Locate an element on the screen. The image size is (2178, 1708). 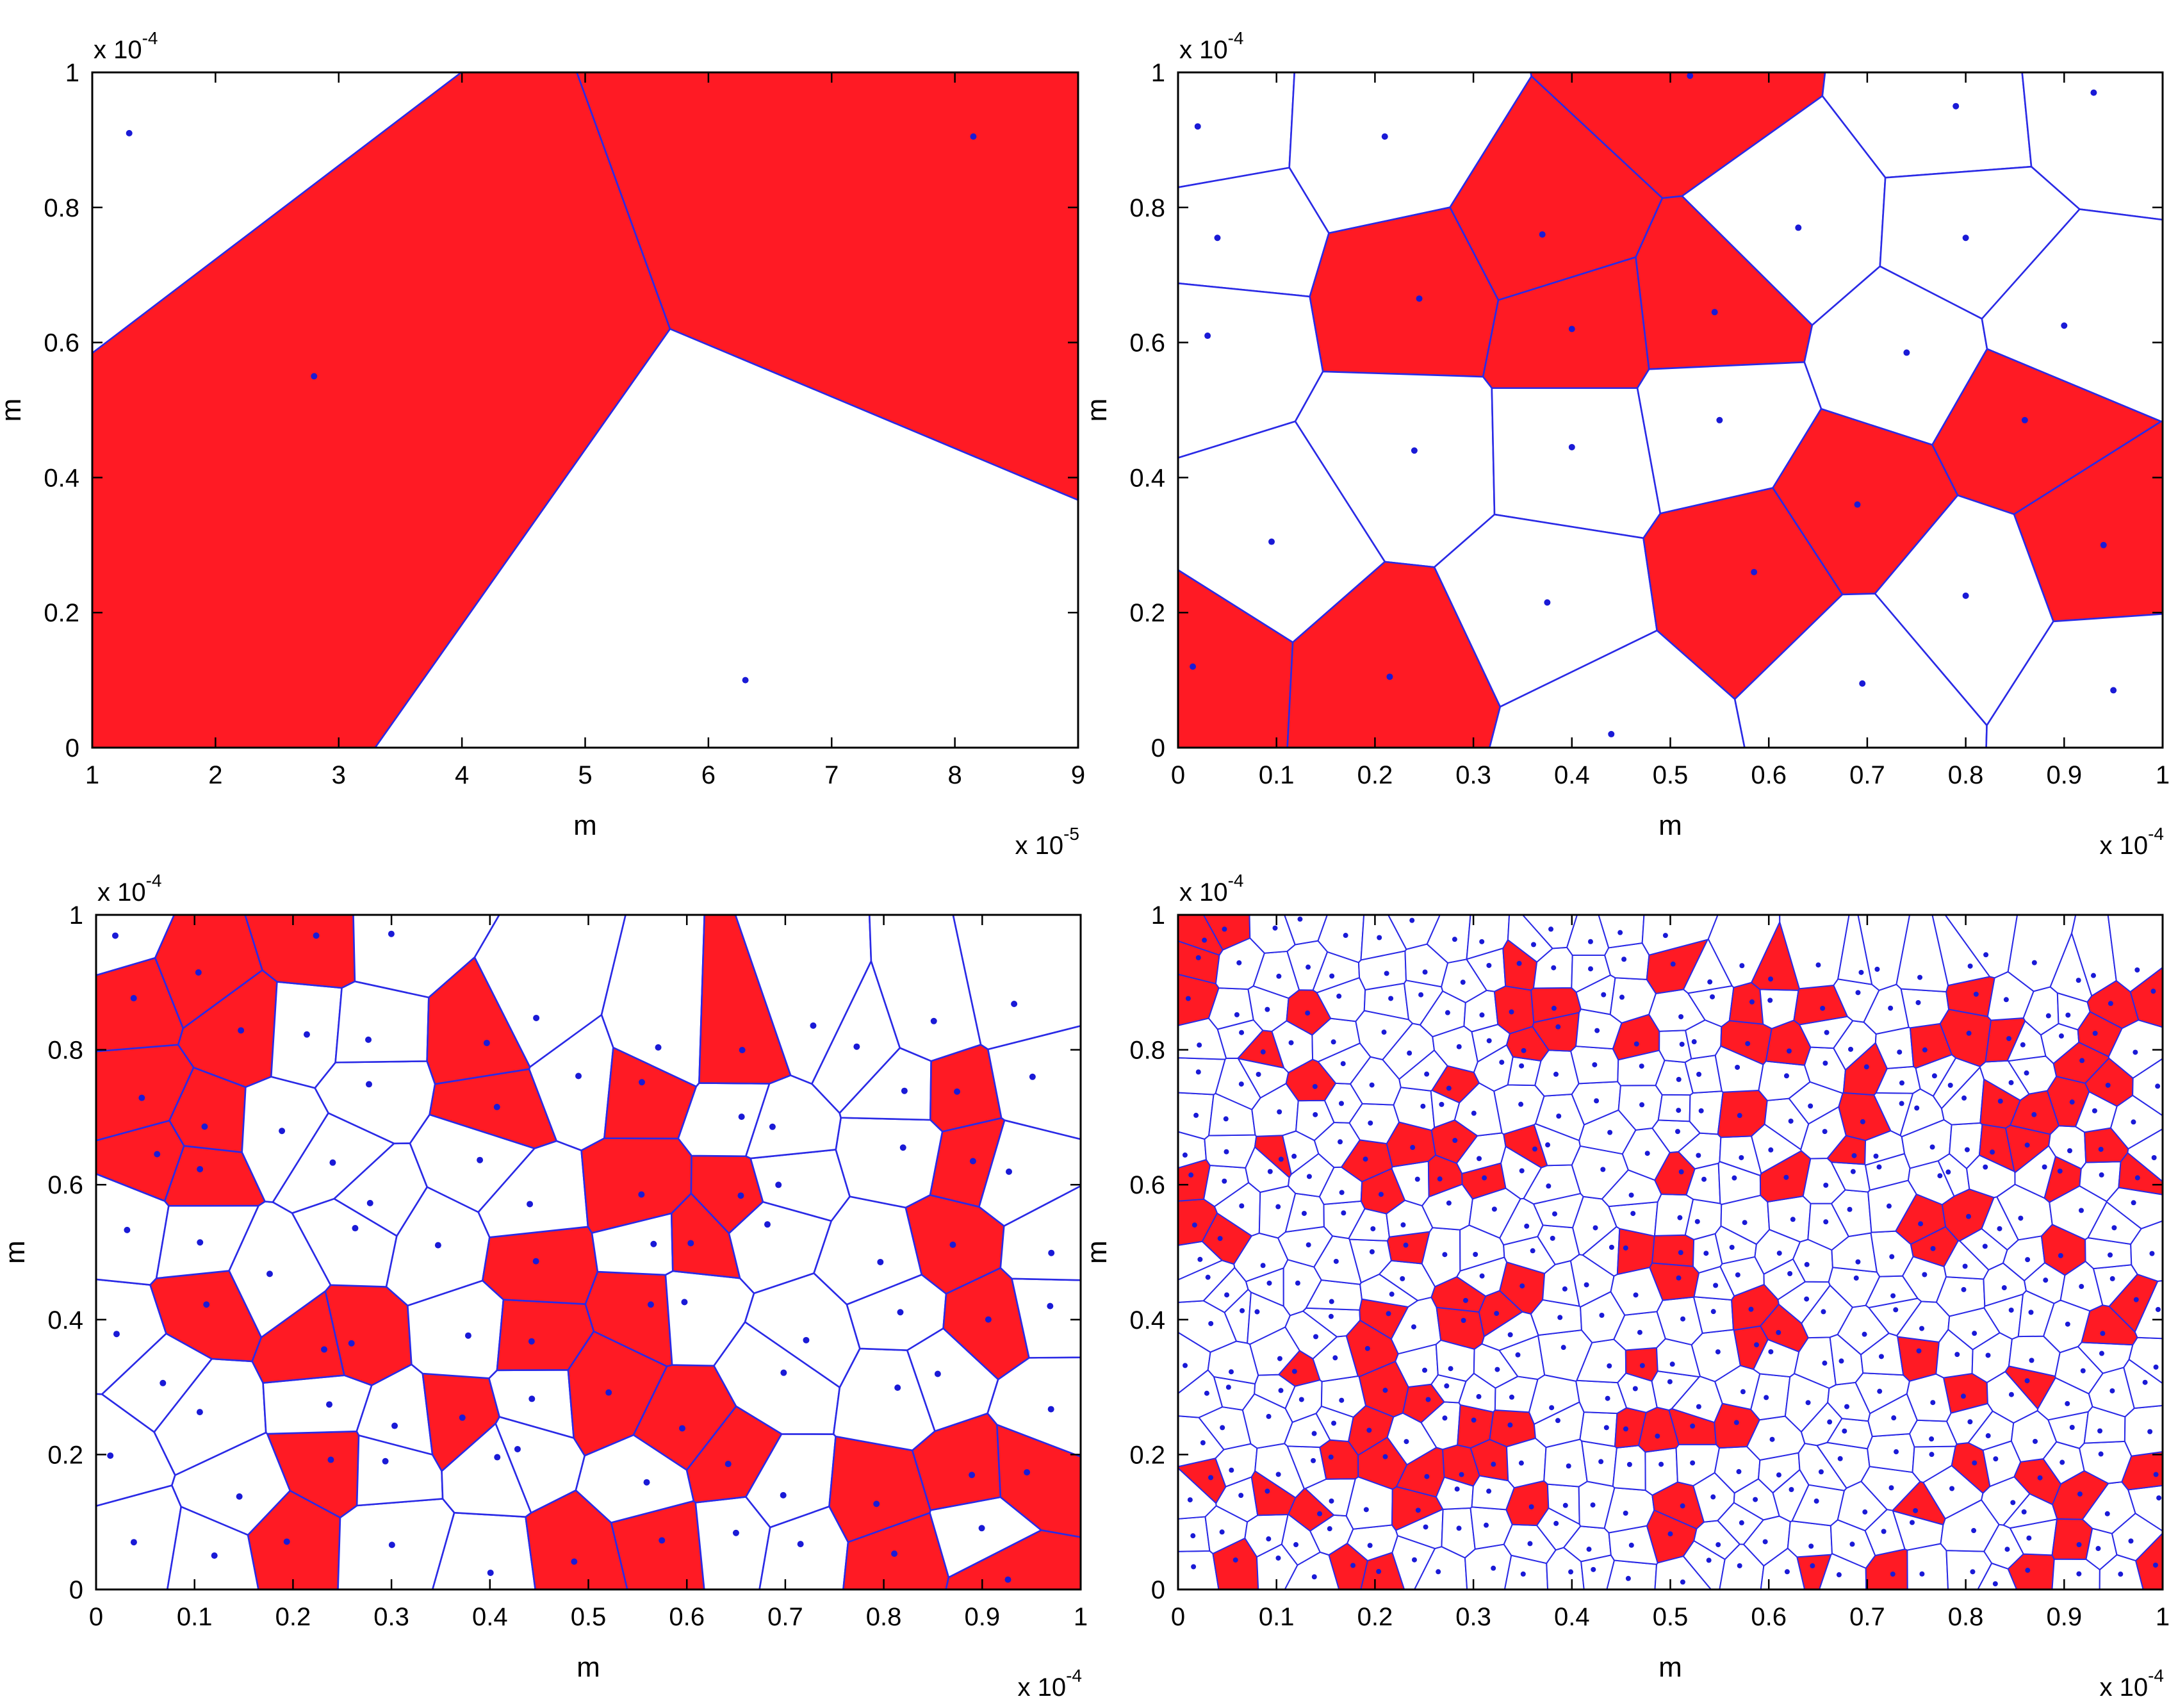
x-axis-multiplier: x 10-4 is located at coordinates (2131, 842).